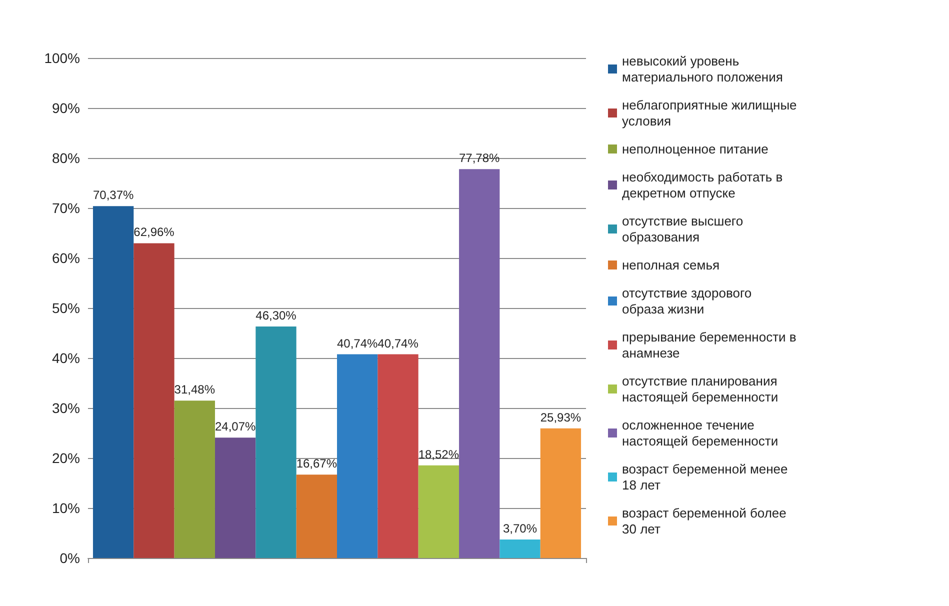  Describe the element at coordinates (66, 358) in the screenshot. I see `y-tick-label: 40%` at that location.